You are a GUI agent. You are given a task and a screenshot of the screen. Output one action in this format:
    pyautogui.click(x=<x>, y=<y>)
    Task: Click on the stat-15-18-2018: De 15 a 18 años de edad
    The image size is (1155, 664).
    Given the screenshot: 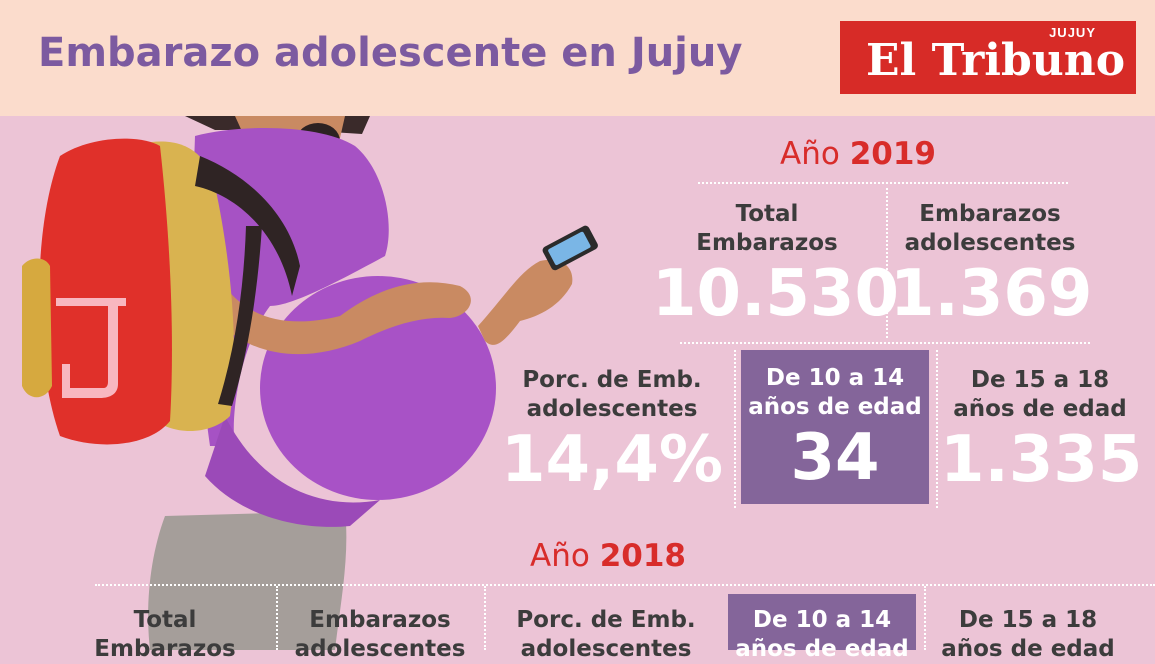 What is the action you would take?
    pyautogui.click(x=1028, y=635)
    